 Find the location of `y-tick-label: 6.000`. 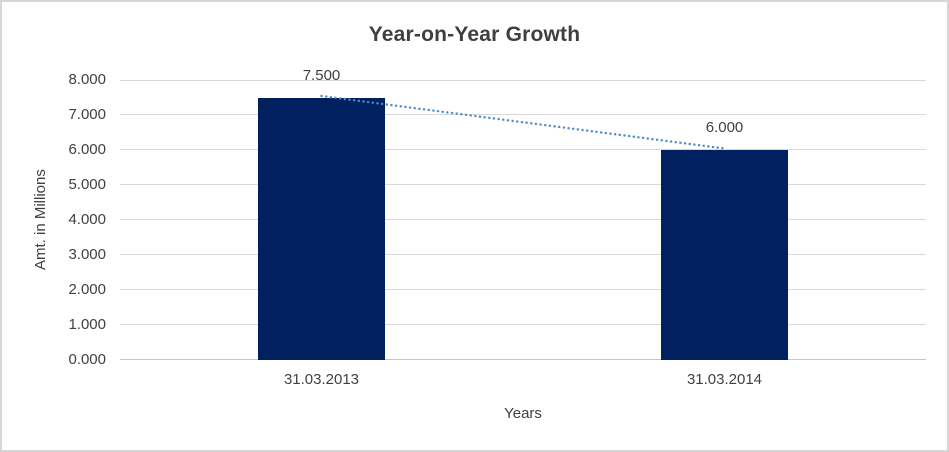

y-tick-label: 6.000 is located at coordinates (87, 149).